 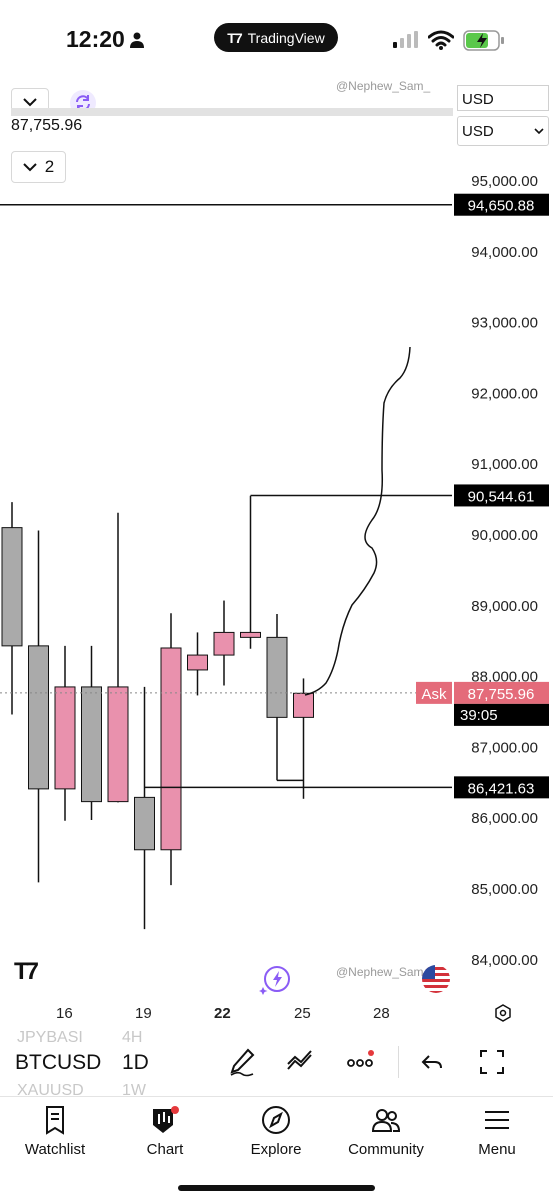 I want to click on price-tick-label: 86,000.00, so click(x=504, y=818).